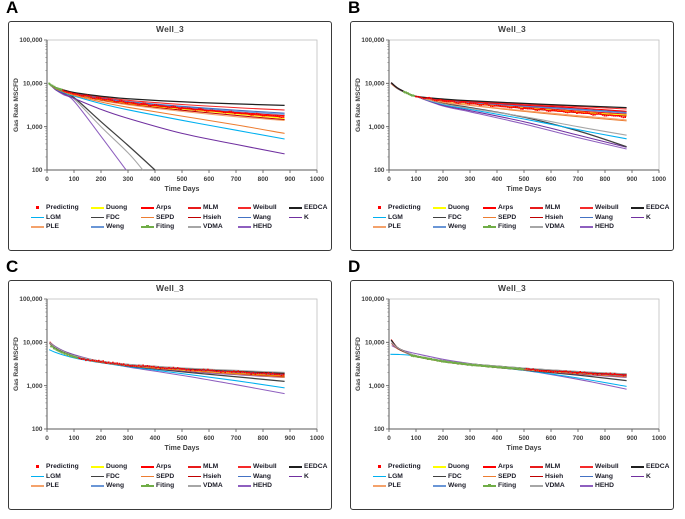  What do you see at coordinates (443, 438) in the screenshot?
I see `x-tick-label: 200` at bounding box center [443, 438].